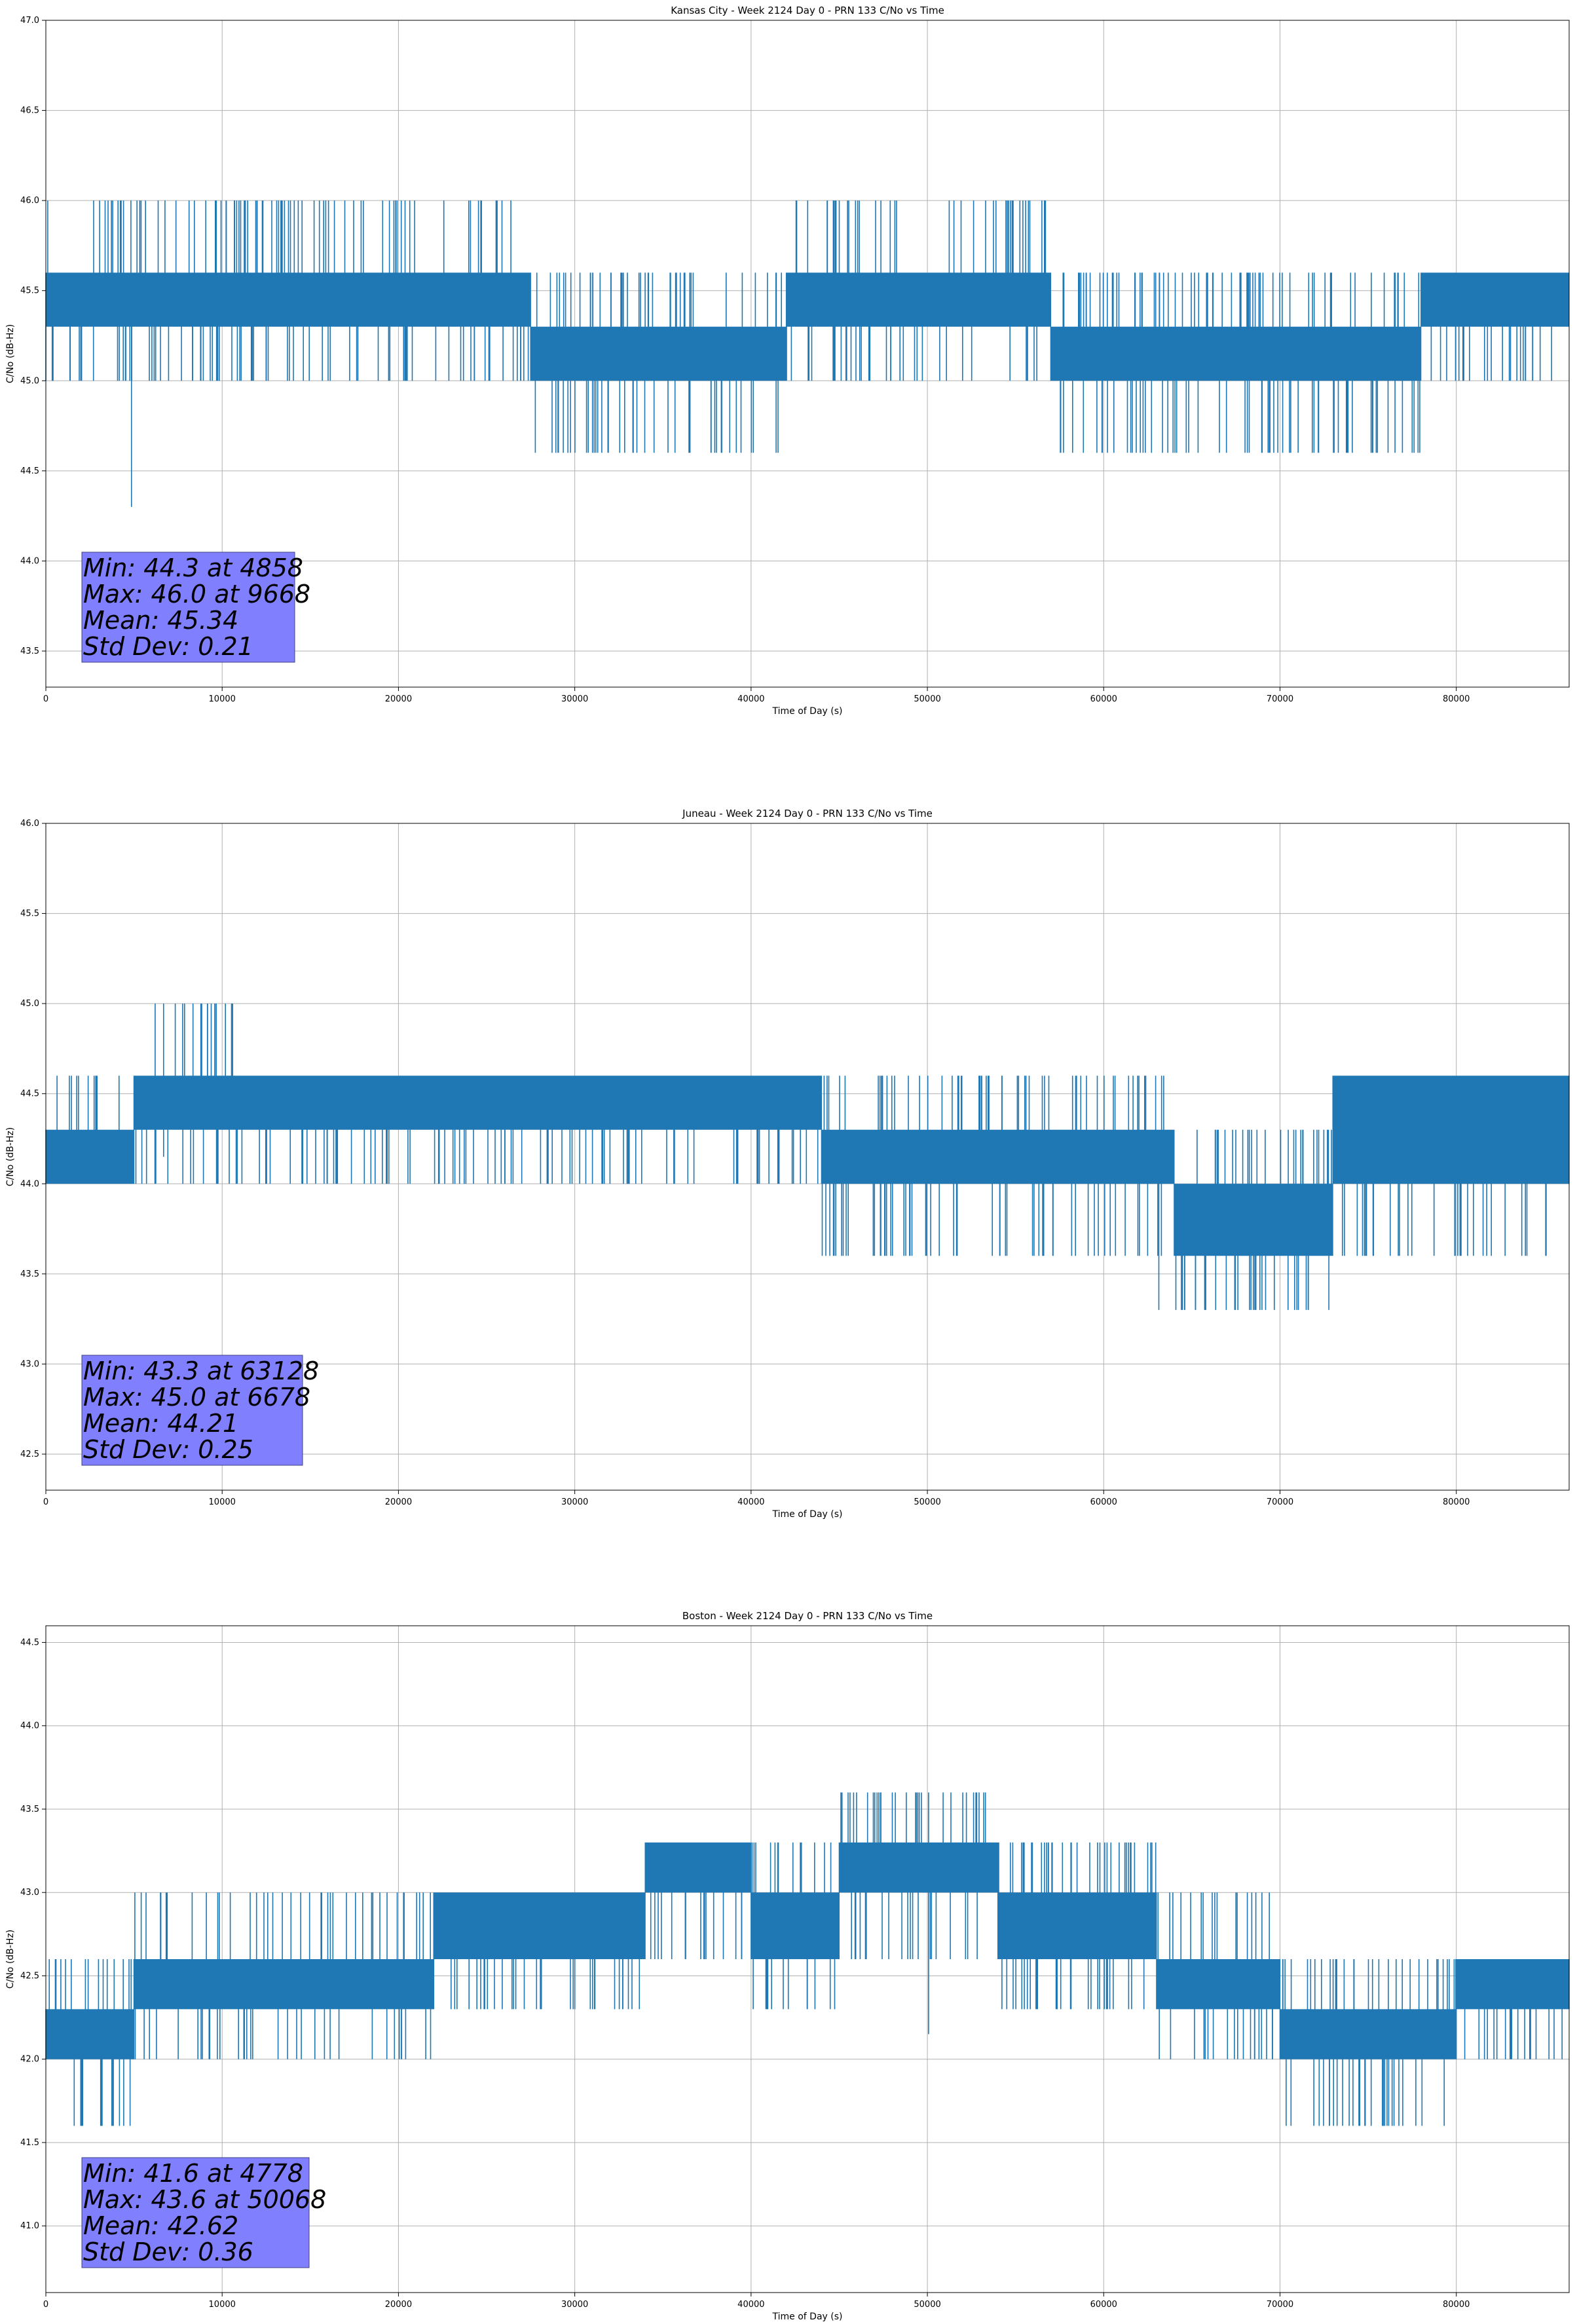 This screenshot has height=2324, width=1577. What do you see at coordinates (29, 2143) in the screenshot?
I see `y-tick-label: 41.5` at bounding box center [29, 2143].